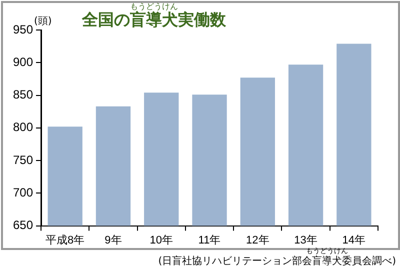  What do you see at coordinates (306, 240) in the screenshot?
I see `x-tick-label: 13年` at bounding box center [306, 240].